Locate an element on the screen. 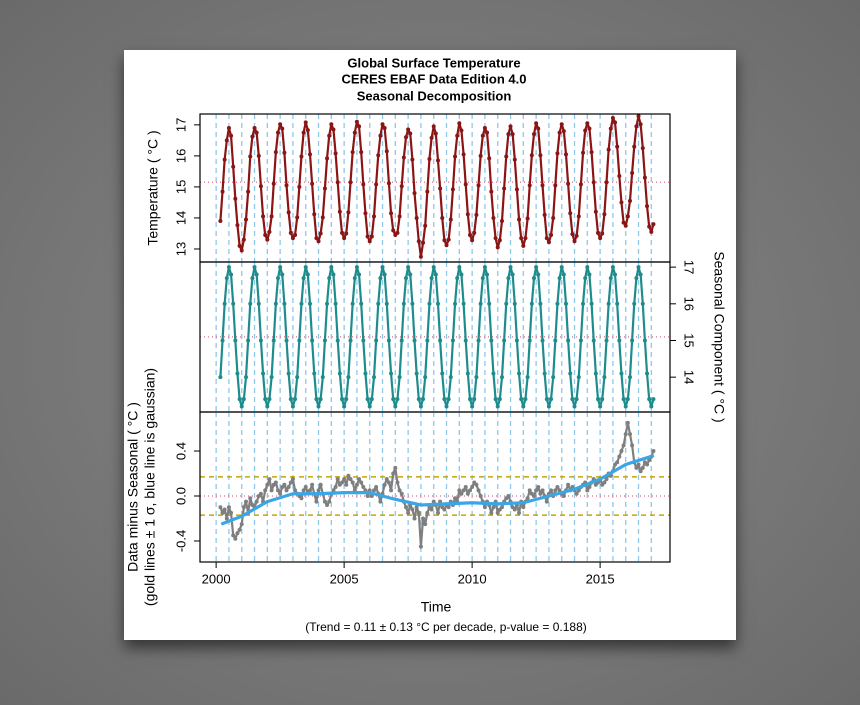 The image size is (860, 705). series-line is located at coordinates (437, 489).